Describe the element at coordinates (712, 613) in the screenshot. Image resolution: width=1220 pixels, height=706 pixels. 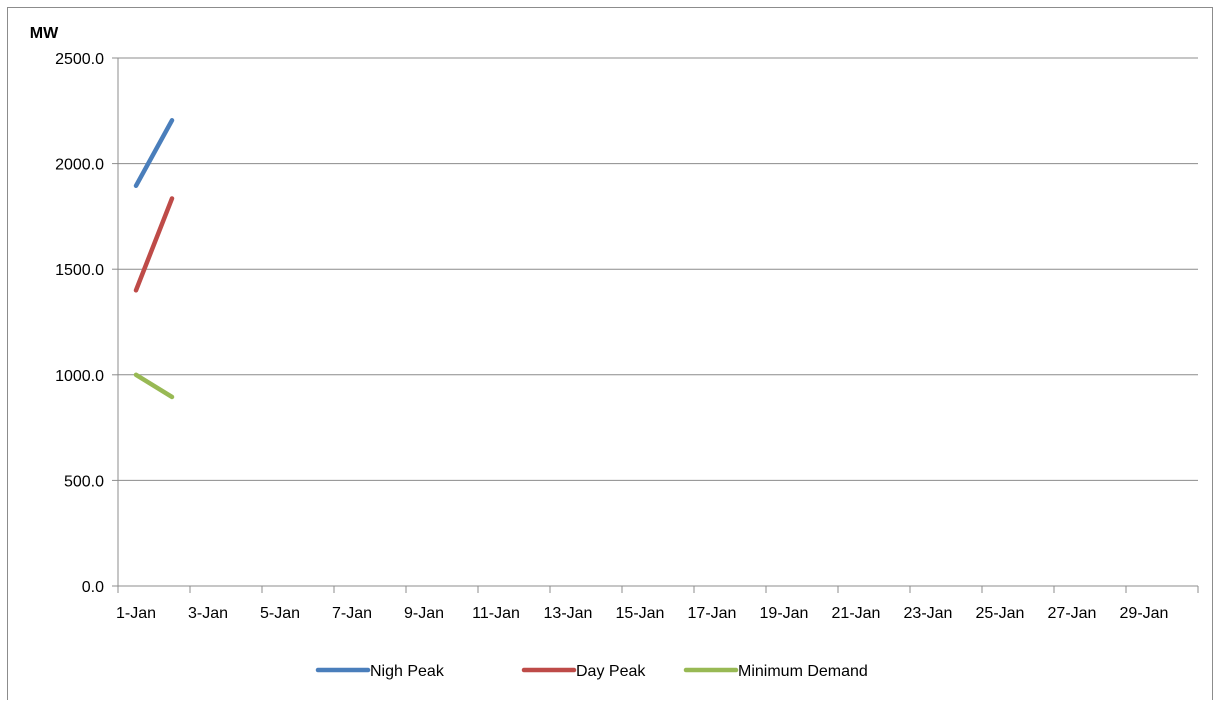
I see `x-tick-label: 17-Jan` at that location.